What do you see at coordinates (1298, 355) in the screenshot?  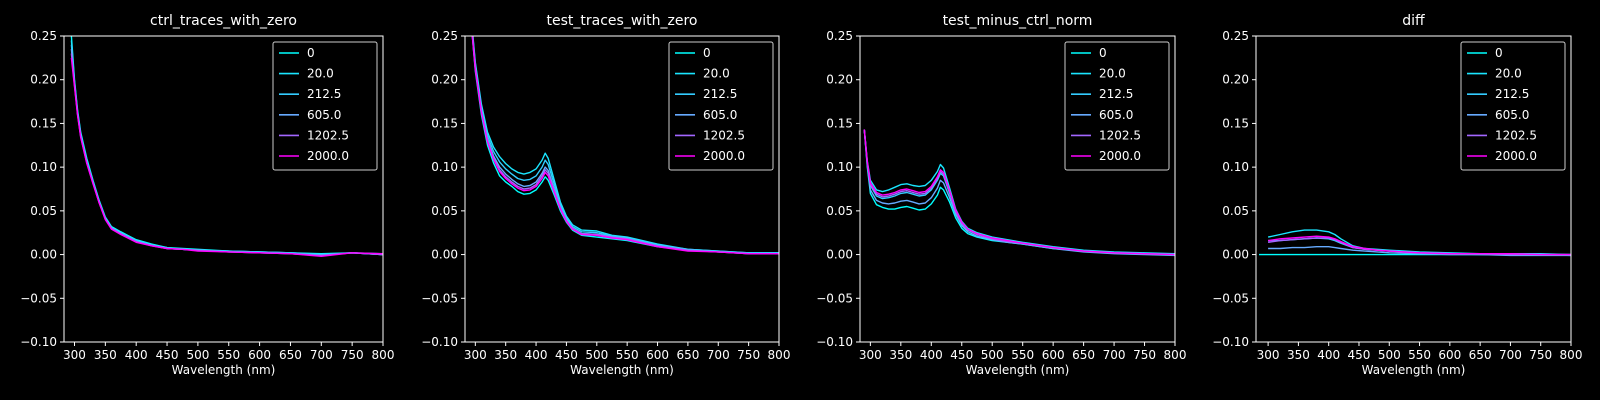 I see `x-tick-label: 350` at bounding box center [1298, 355].